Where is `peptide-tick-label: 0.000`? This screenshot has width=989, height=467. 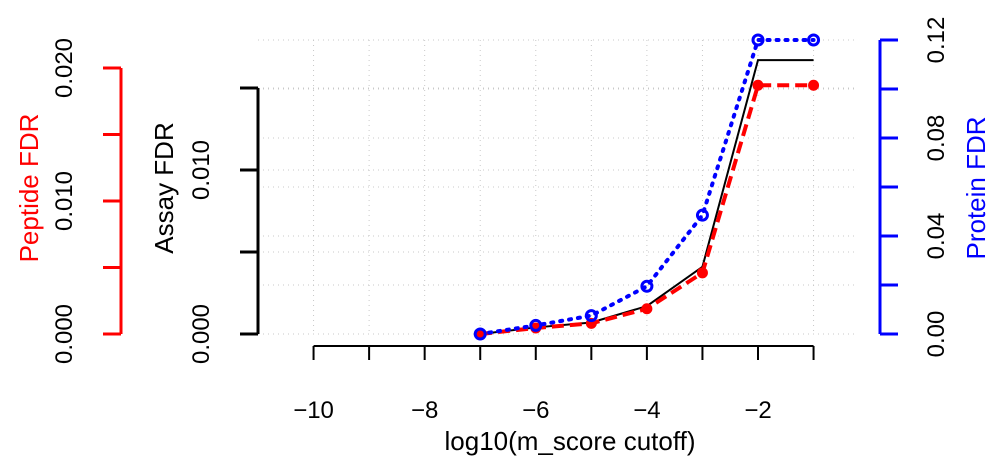 peptide-tick-label: 0.000 is located at coordinates (64, 334).